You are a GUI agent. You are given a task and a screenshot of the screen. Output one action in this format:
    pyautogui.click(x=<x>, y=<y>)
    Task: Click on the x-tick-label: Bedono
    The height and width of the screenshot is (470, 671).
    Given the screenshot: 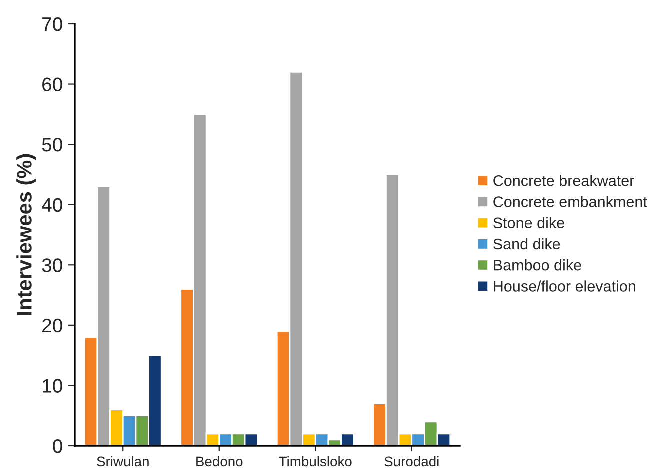 What is the action you would take?
    pyautogui.click(x=219, y=461)
    